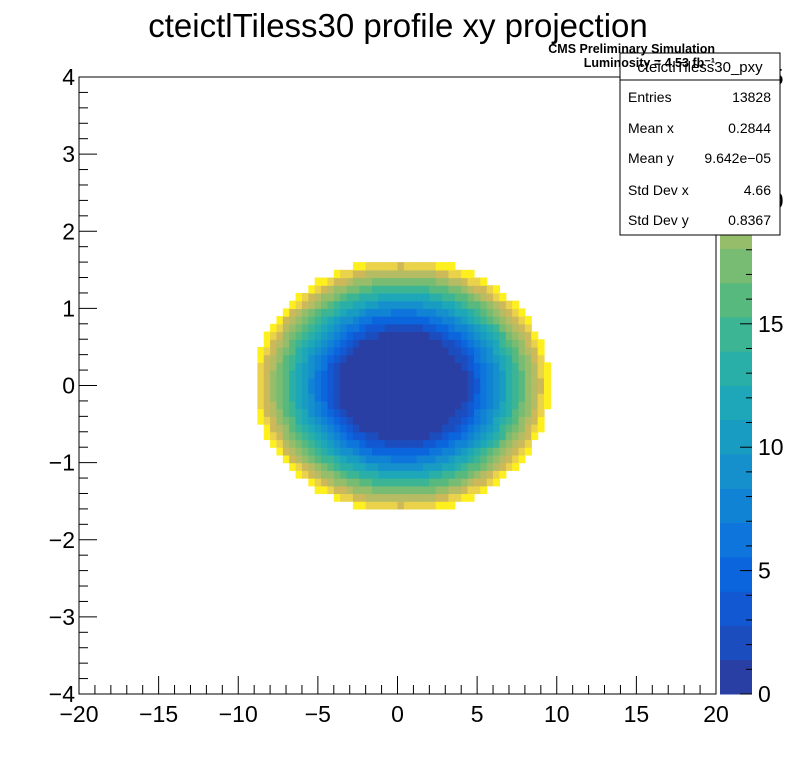  Describe the element at coordinates (78, 714) in the screenshot. I see `x-tick-label: −20` at that location.